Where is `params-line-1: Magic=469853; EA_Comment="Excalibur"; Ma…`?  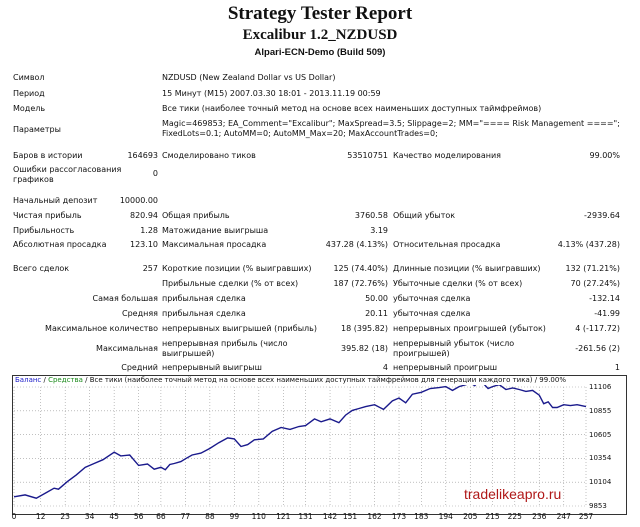
params-line-1: Magic=469853; EA_Comment="Excalibur"; Ma… is located at coordinates (391, 123).